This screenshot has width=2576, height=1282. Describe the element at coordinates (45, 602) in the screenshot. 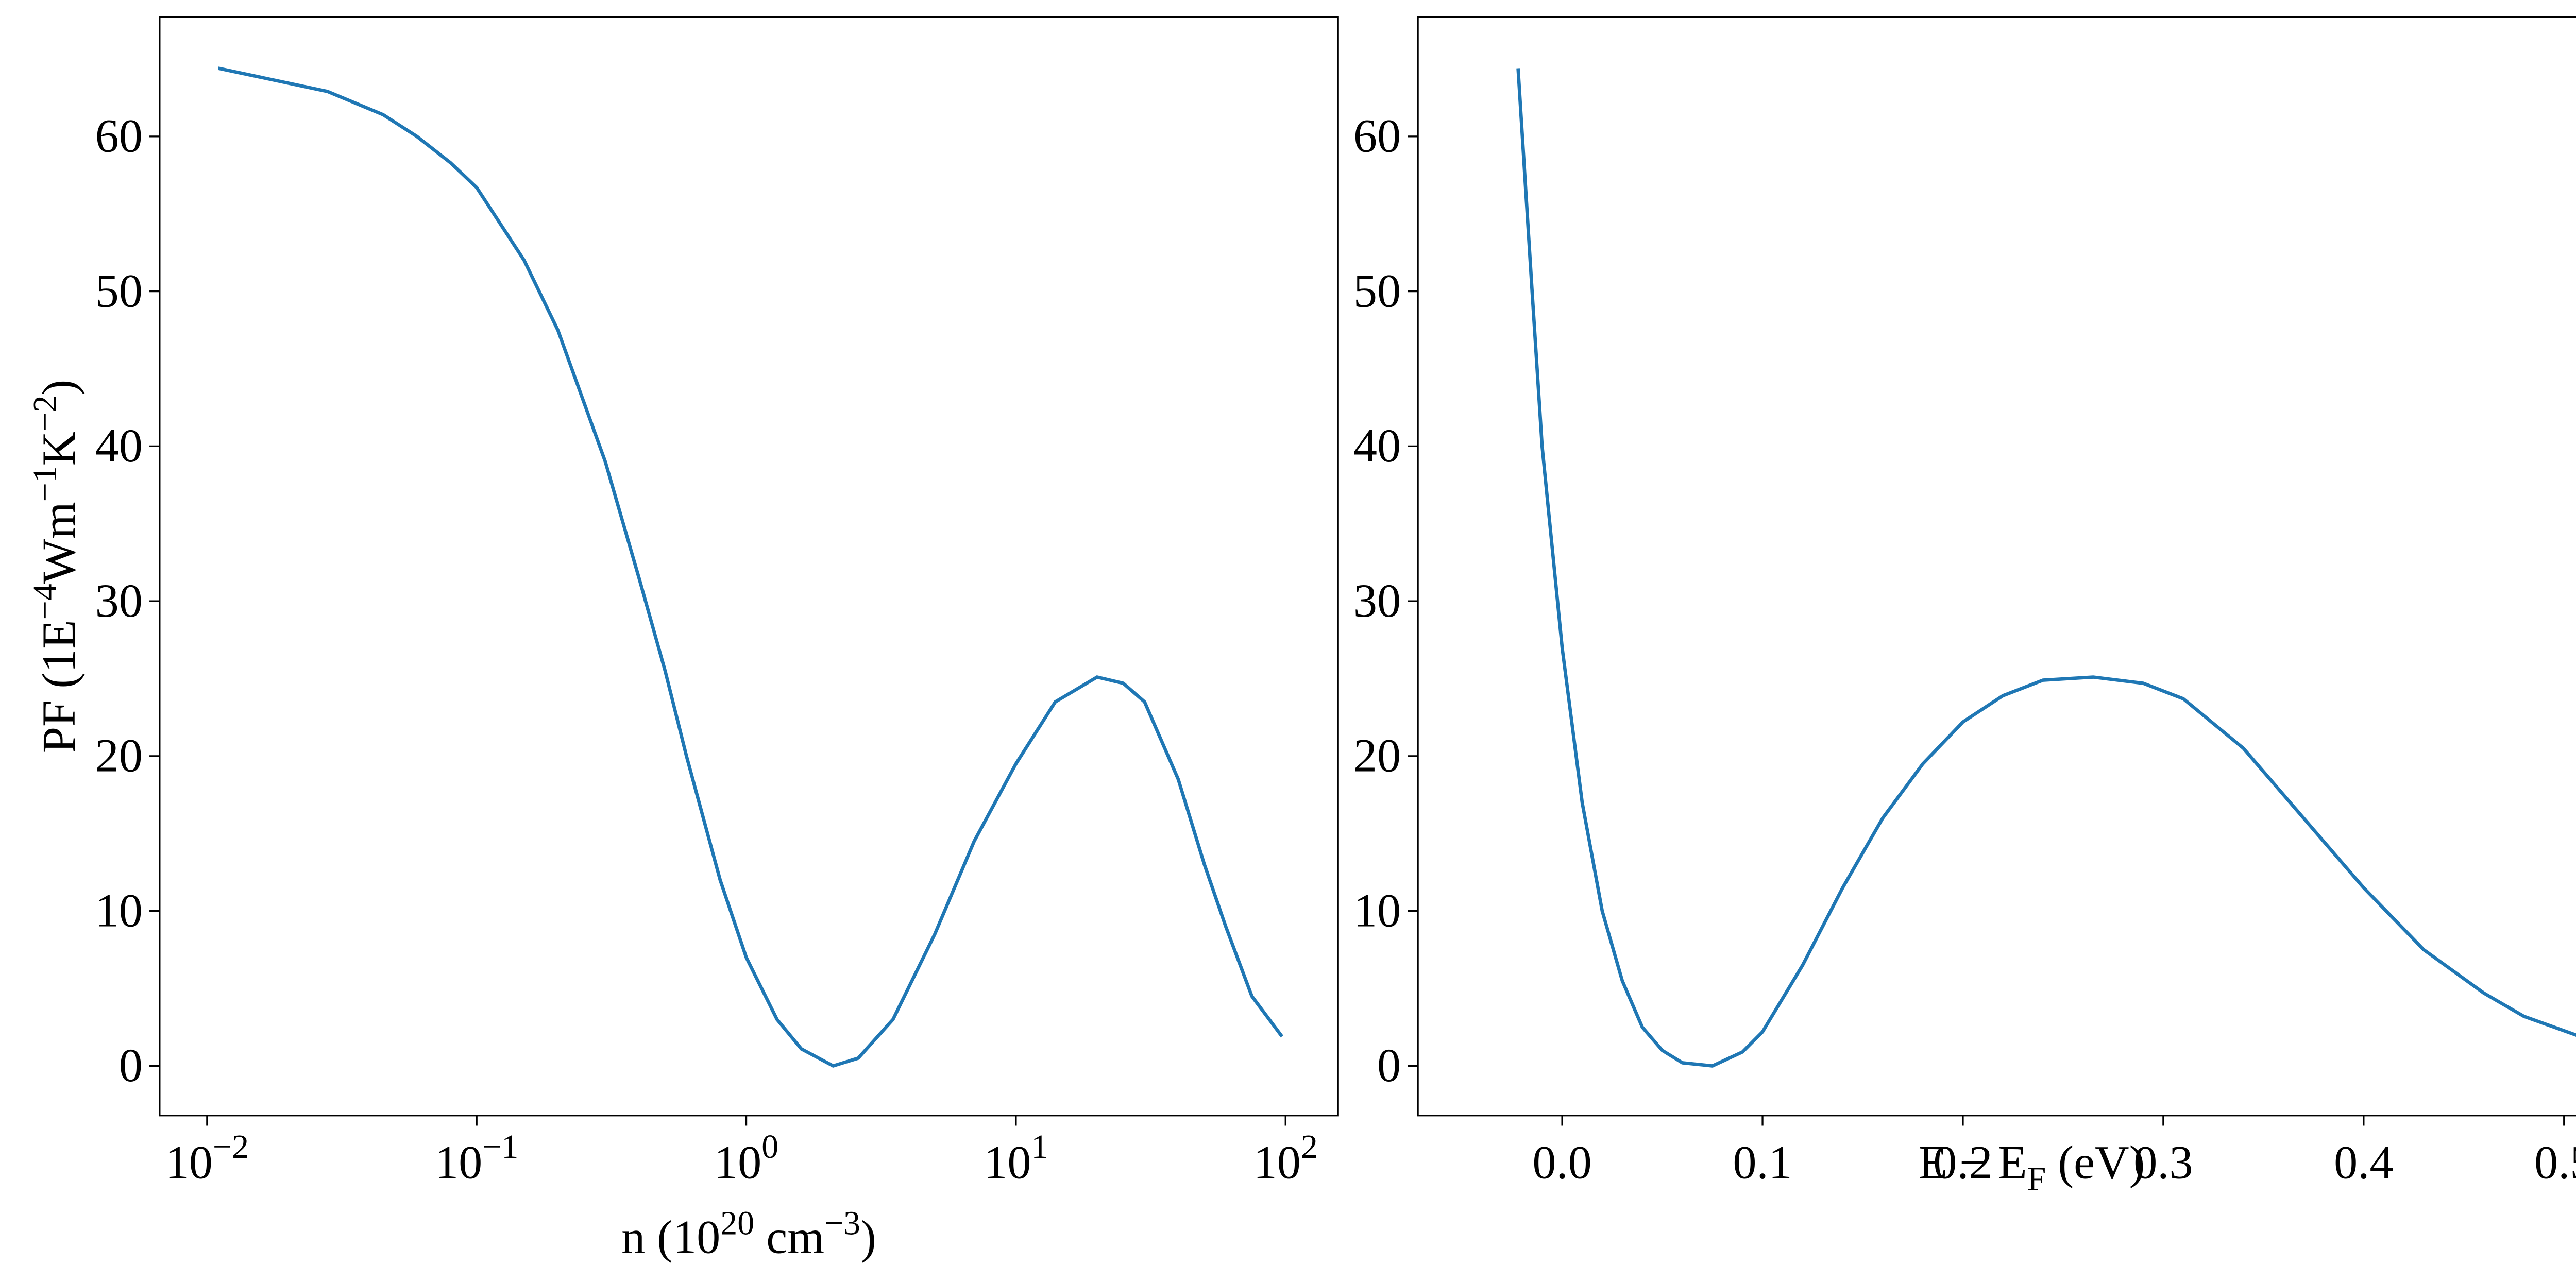

I see `label-part: −4` at that location.